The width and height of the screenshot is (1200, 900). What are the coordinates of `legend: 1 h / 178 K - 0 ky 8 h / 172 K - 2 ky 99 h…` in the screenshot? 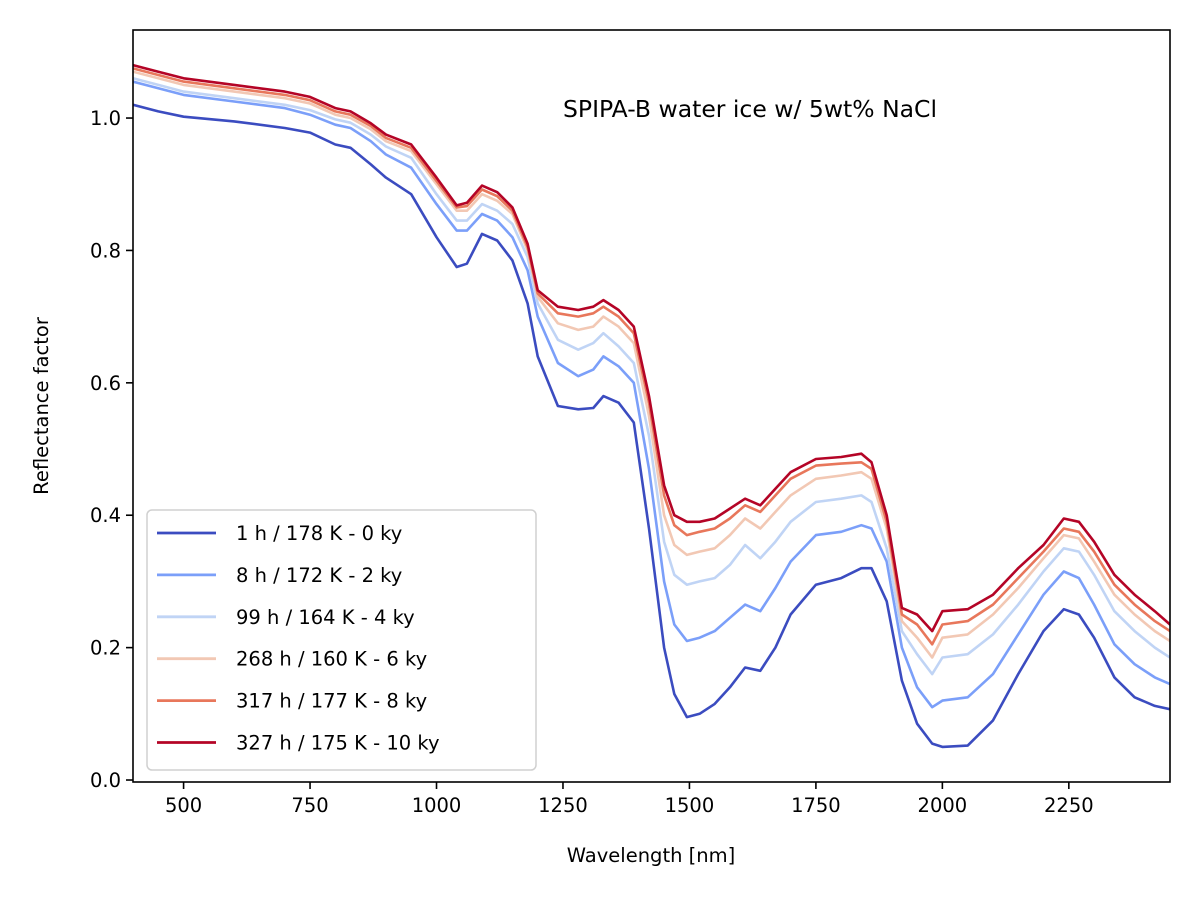 It's located at (341, 640).